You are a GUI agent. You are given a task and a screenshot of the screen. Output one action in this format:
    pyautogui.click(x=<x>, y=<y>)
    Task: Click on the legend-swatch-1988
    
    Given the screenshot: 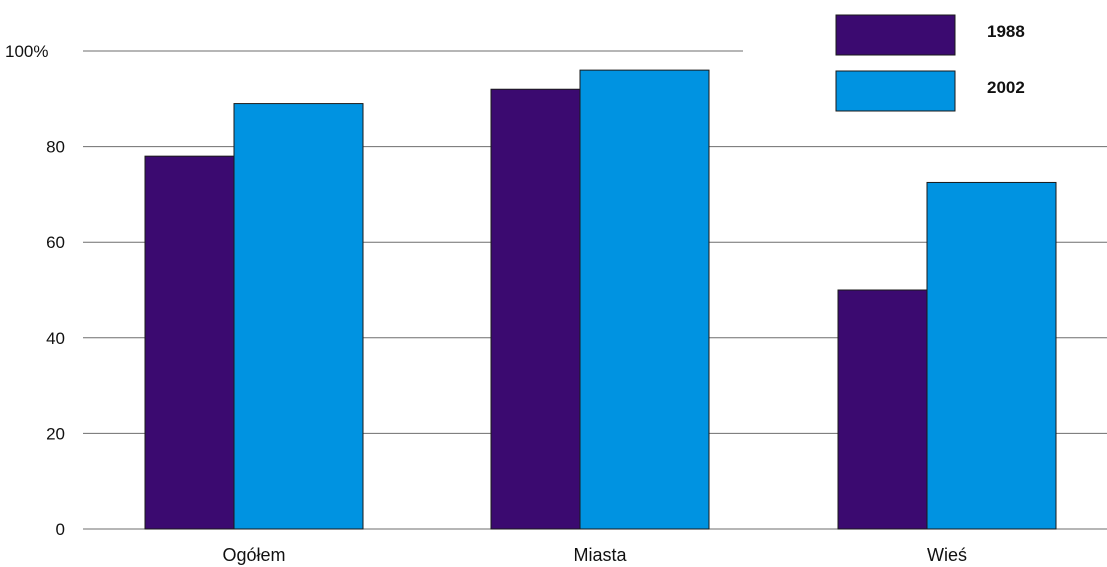 What is the action you would take?
    pyautogui.click(x=895, y=35)
    